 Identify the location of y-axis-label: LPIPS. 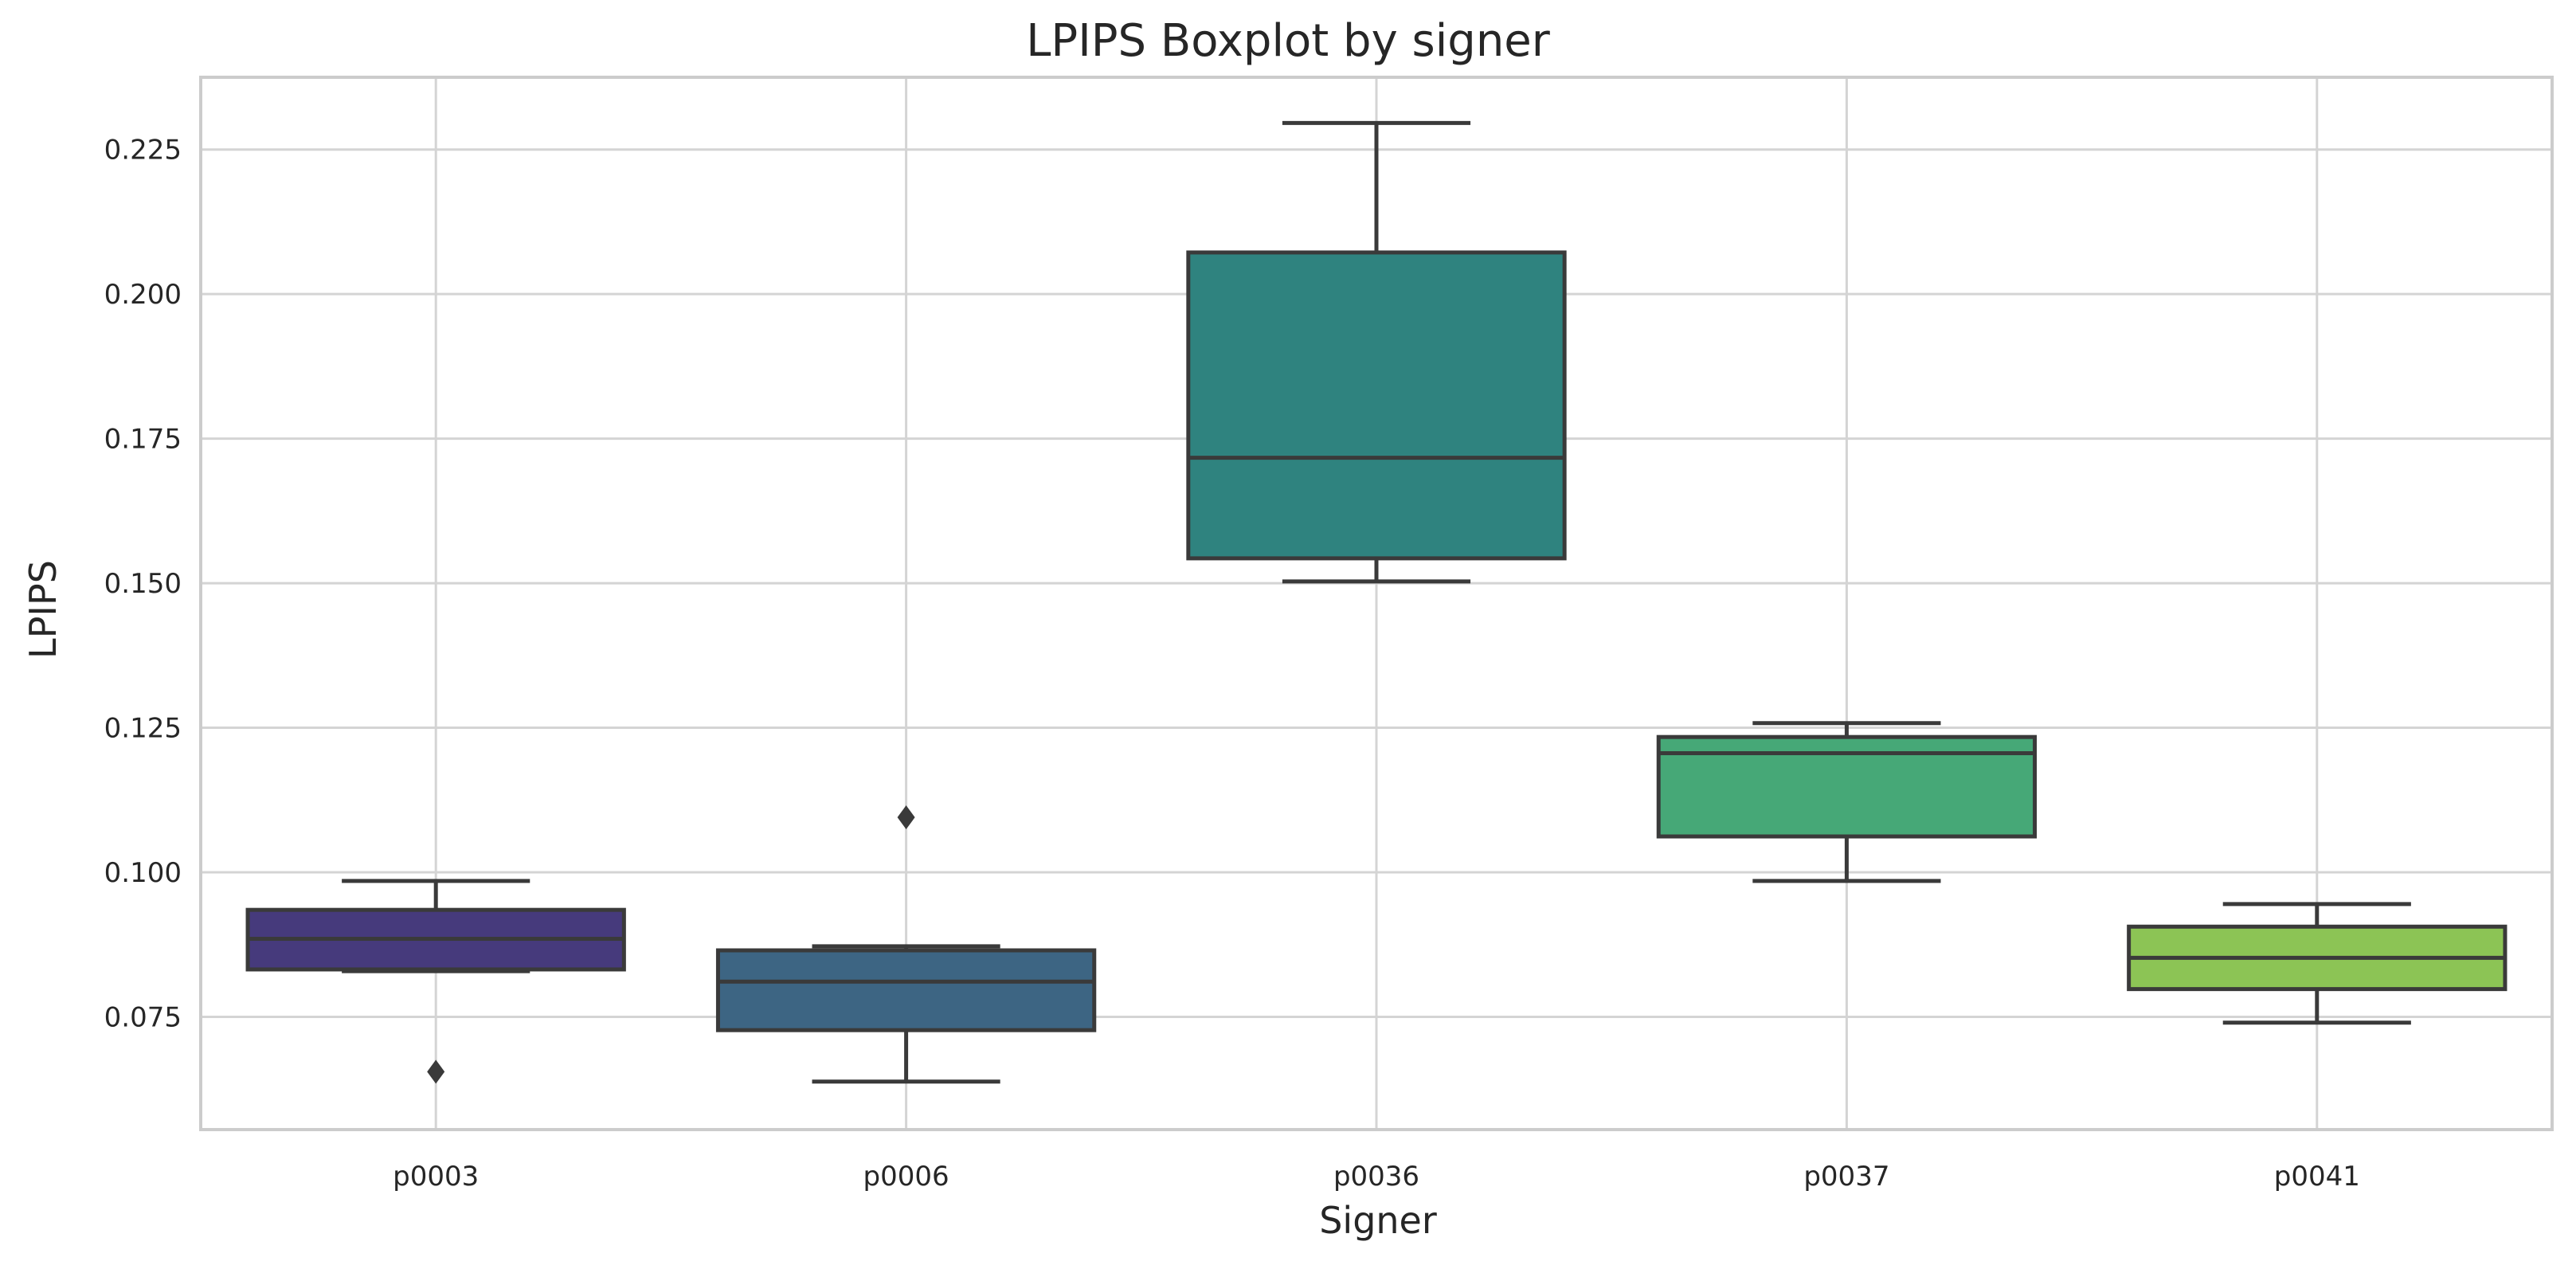
(43, 609).